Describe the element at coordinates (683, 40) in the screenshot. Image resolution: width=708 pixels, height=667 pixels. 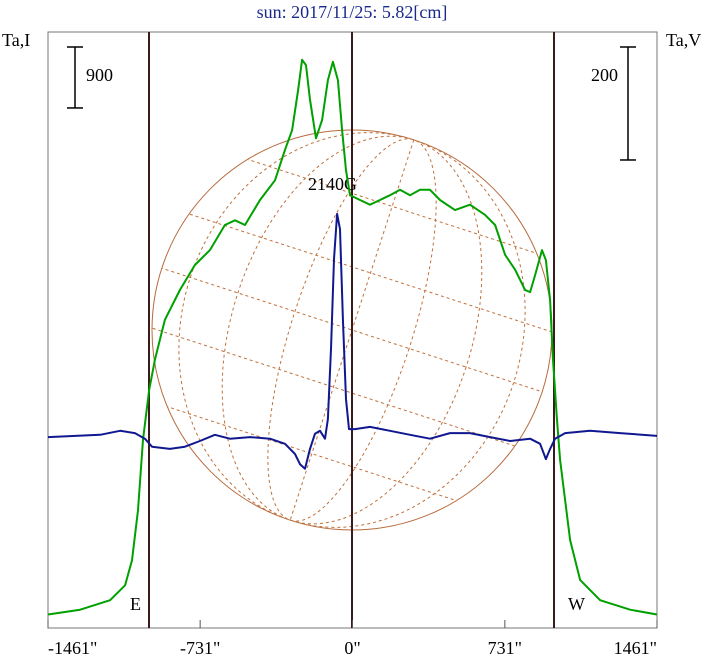
I see `y2-axis-label: Ta,V` at that location.